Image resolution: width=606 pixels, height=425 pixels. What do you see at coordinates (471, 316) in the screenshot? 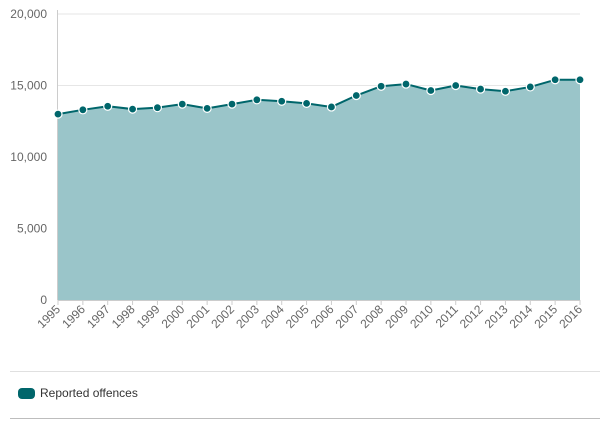
I see `x-tick-label: 2012` at bounding box center [471, 316].